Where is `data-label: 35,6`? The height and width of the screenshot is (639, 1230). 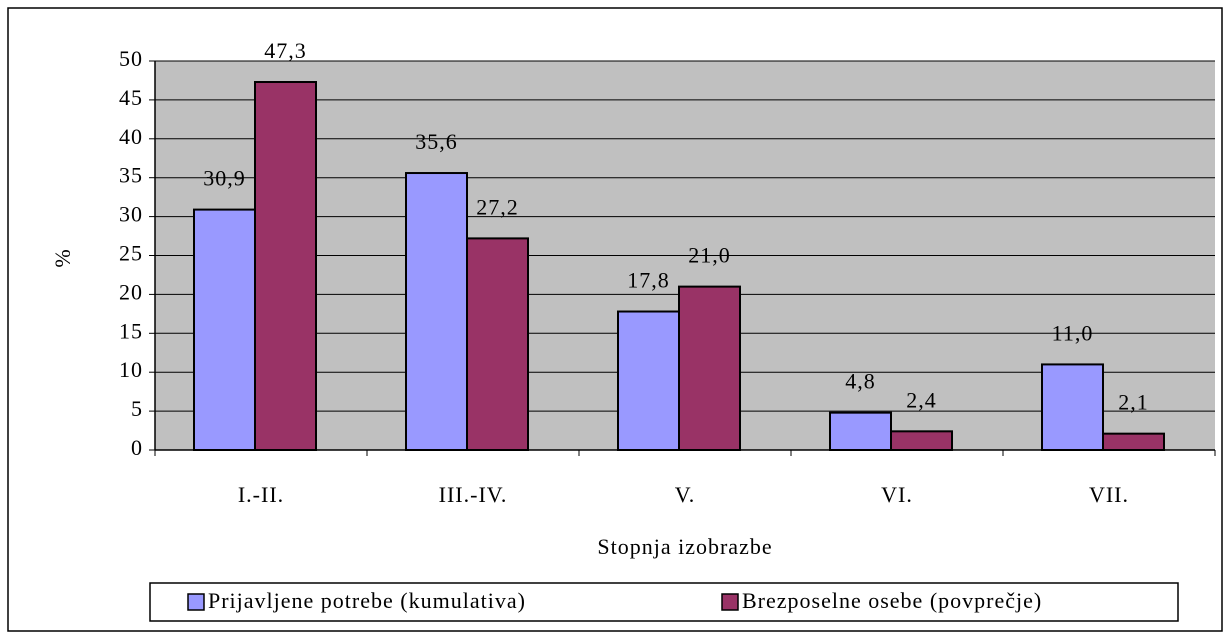 data-label: 35,6 is located at coordinates (436, 141).